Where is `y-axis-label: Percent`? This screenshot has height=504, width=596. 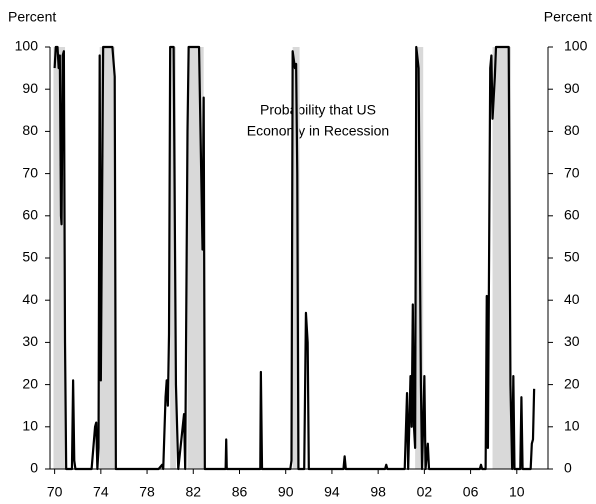 y-axis-label: Percent is located at coordinates (32, 17).